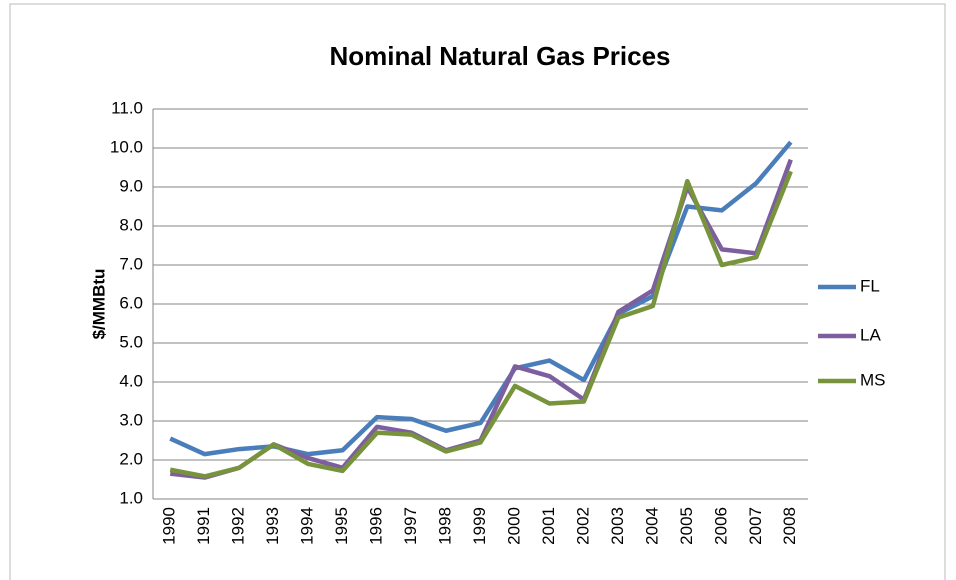 The width and height of the screenshot is (956, 580). I want to click on x-tick-label: 1991, so click(203, 526).